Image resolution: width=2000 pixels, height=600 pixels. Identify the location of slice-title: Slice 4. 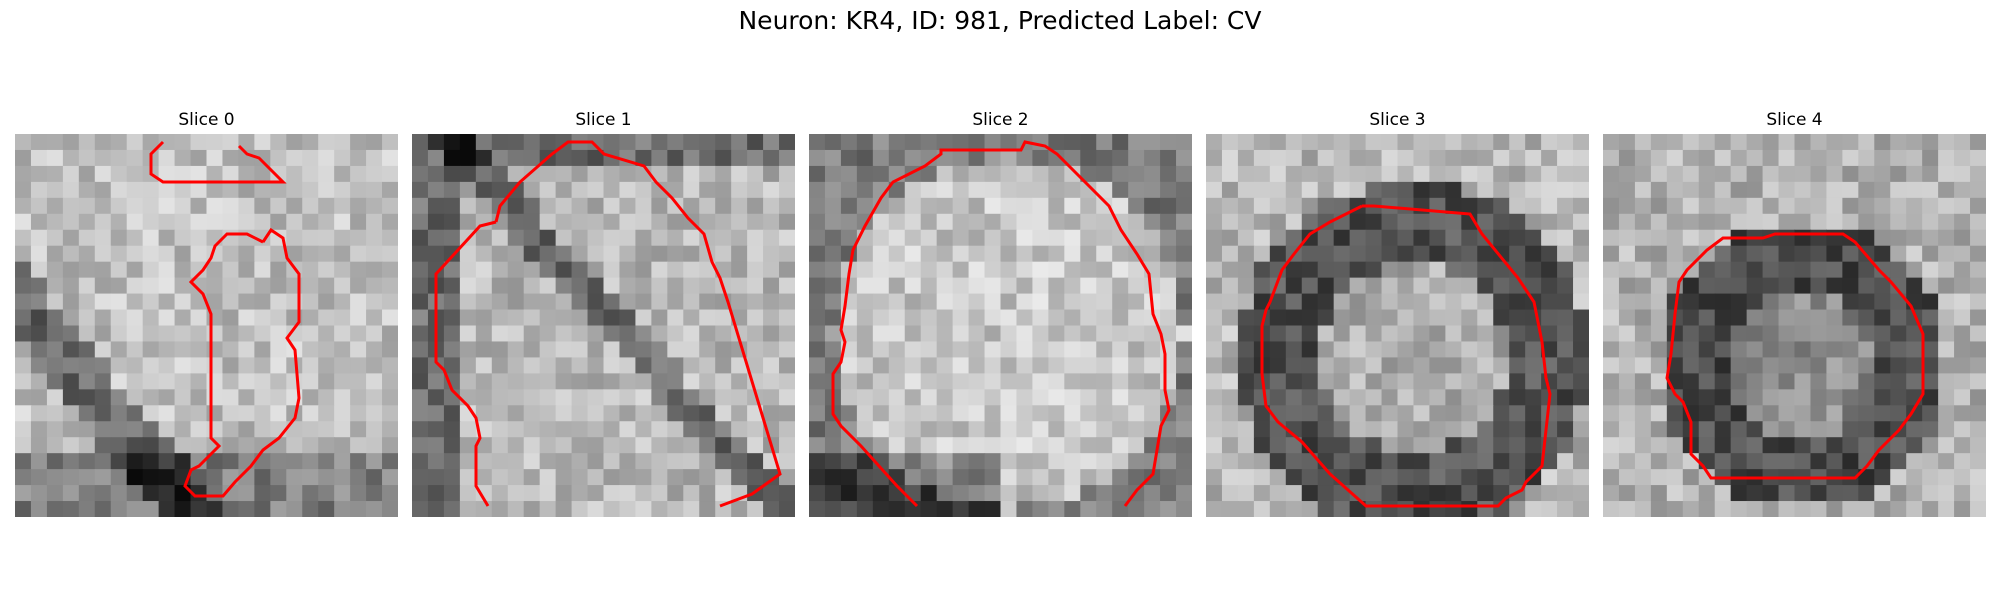
(1794, 120).